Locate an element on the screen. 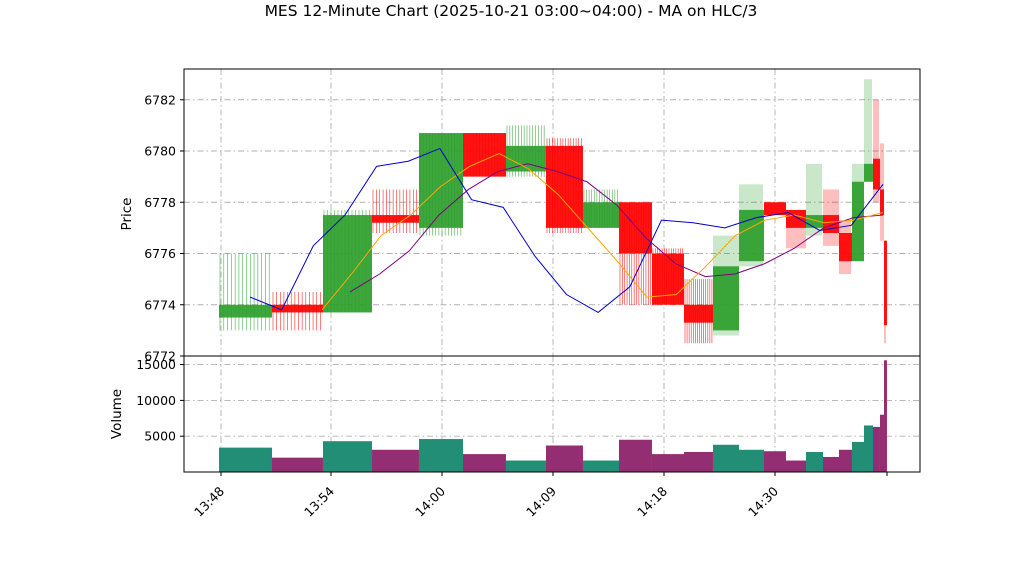 Image resolution: width=1022 pixels, height=579 pixels. x-tick-label: 14:18 is located at coordinates (652, 501).